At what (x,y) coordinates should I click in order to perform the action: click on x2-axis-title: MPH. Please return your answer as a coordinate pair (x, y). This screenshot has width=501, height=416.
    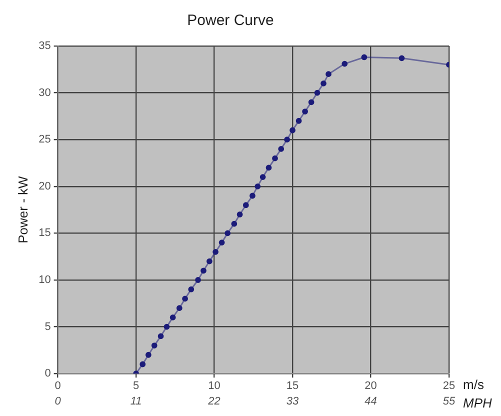
    Looking at the image, I should click on (477, 402).